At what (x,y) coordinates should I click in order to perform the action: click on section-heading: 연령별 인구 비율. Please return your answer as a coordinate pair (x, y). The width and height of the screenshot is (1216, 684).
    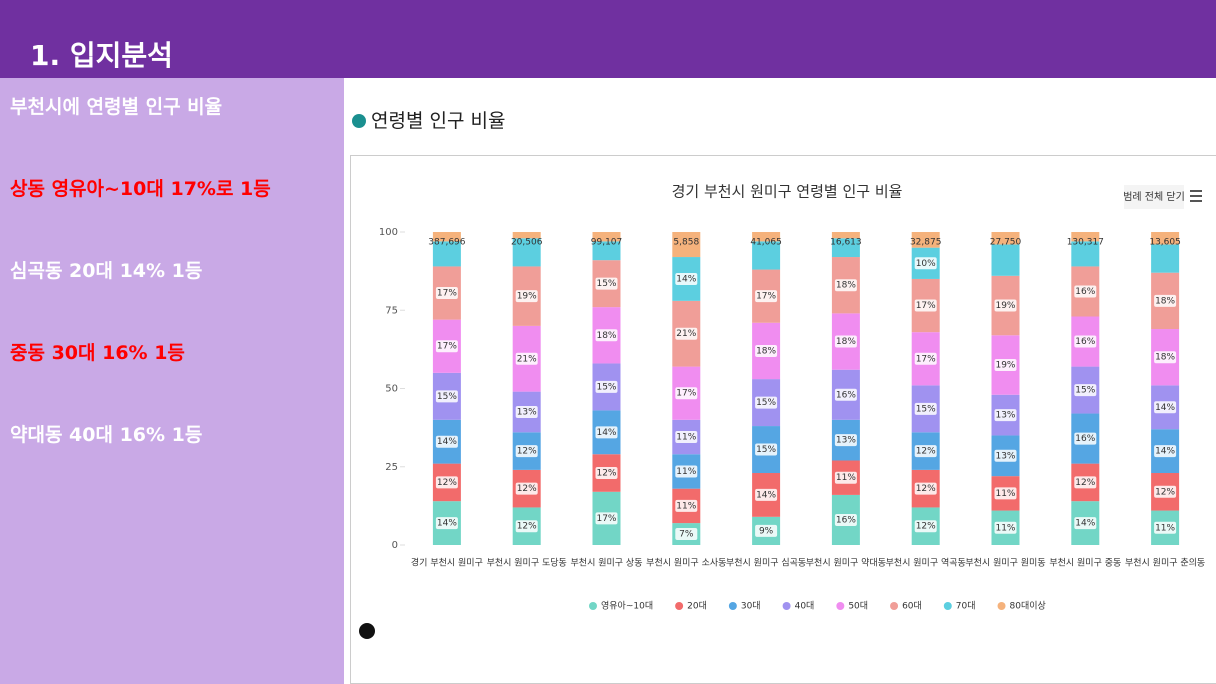
    Looking at the image, I should click on (428, 119).